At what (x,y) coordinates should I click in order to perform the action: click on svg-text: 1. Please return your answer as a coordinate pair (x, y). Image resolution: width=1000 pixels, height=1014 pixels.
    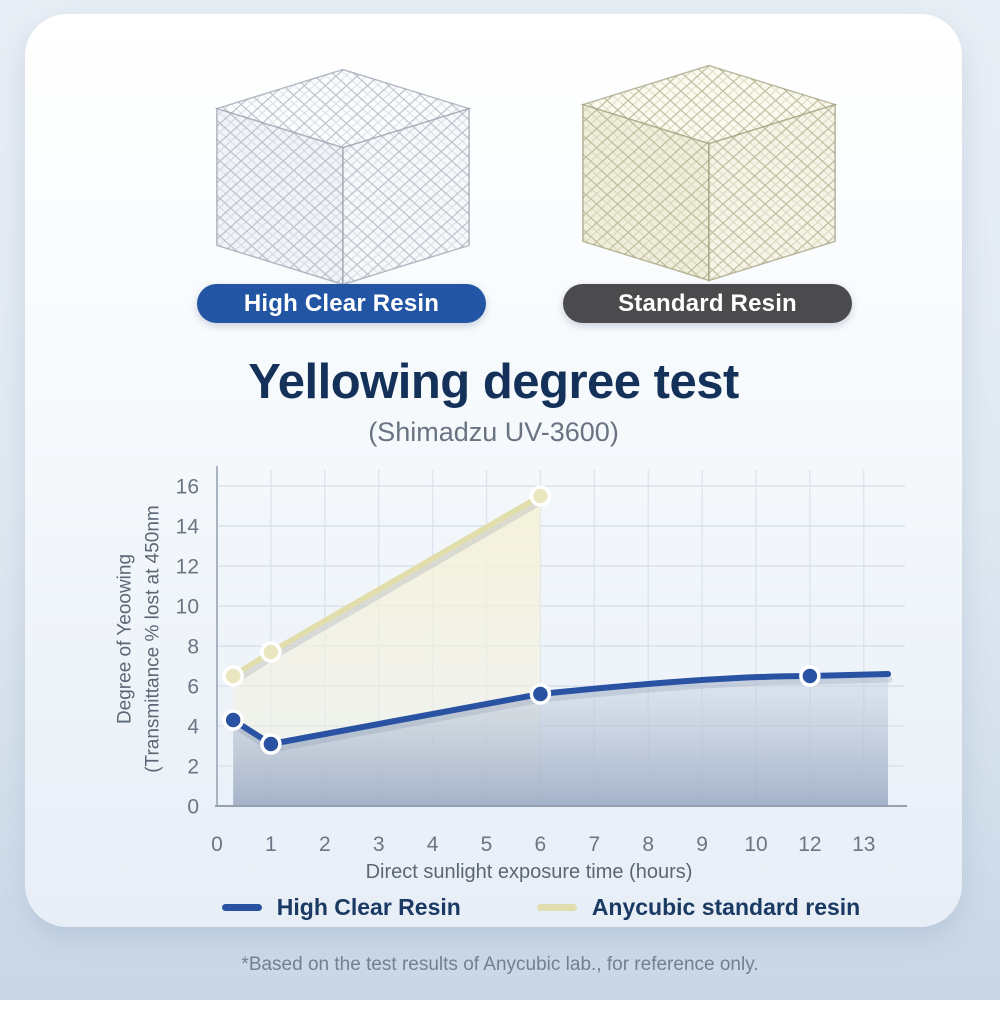
    Looking at the image, I should click on (271, 844).